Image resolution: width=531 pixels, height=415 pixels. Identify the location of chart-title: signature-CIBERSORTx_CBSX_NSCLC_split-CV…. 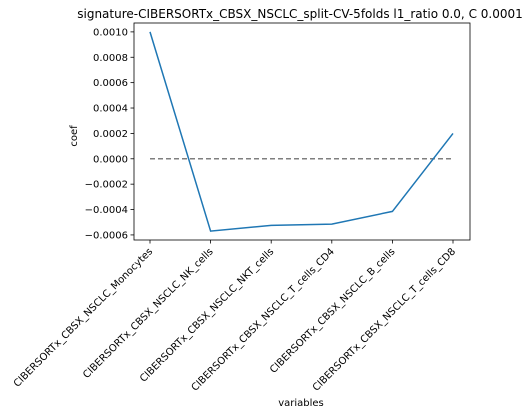
(300, 14).